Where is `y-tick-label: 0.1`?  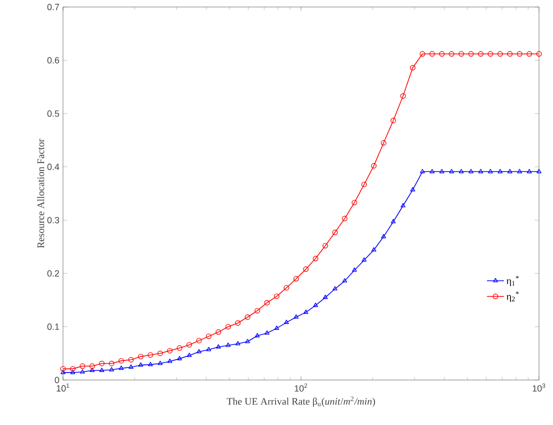
y-tick-label: 0.1 is located at coordinates (53, 327).